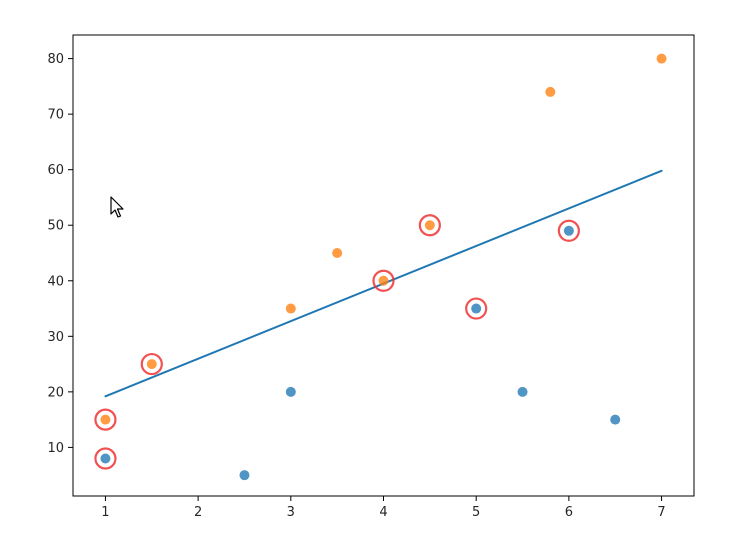 This screenshot has width=735, height=548. Describe the element at coordinates (60, 254) in the screenshot. I see `y-axis: 10 20 30 40 50 60 70 80` at that location.